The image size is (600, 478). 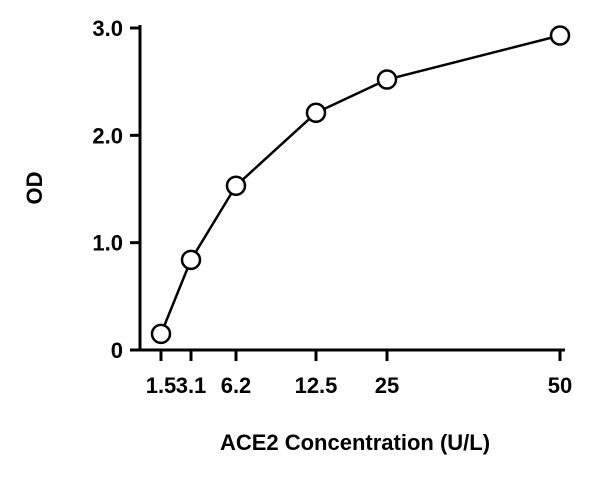 What do you see at coordinates (107, 135) in the screenshot?
I see `y-tick-label: 2.0` at bounding box center [107, 135].